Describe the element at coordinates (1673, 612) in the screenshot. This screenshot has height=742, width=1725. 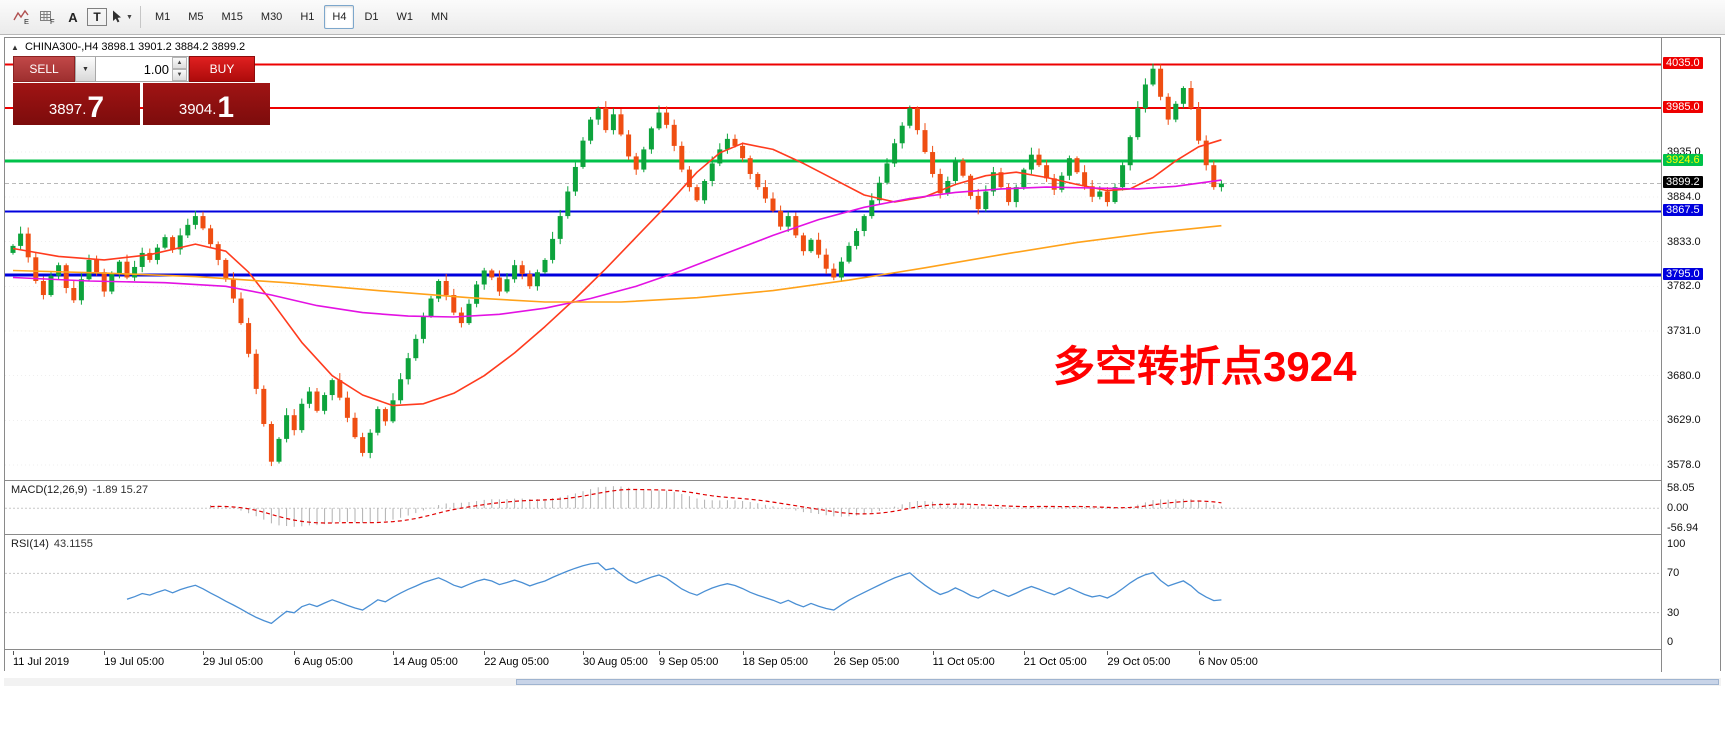
I see `rsi-axis-value: 30` at that location.